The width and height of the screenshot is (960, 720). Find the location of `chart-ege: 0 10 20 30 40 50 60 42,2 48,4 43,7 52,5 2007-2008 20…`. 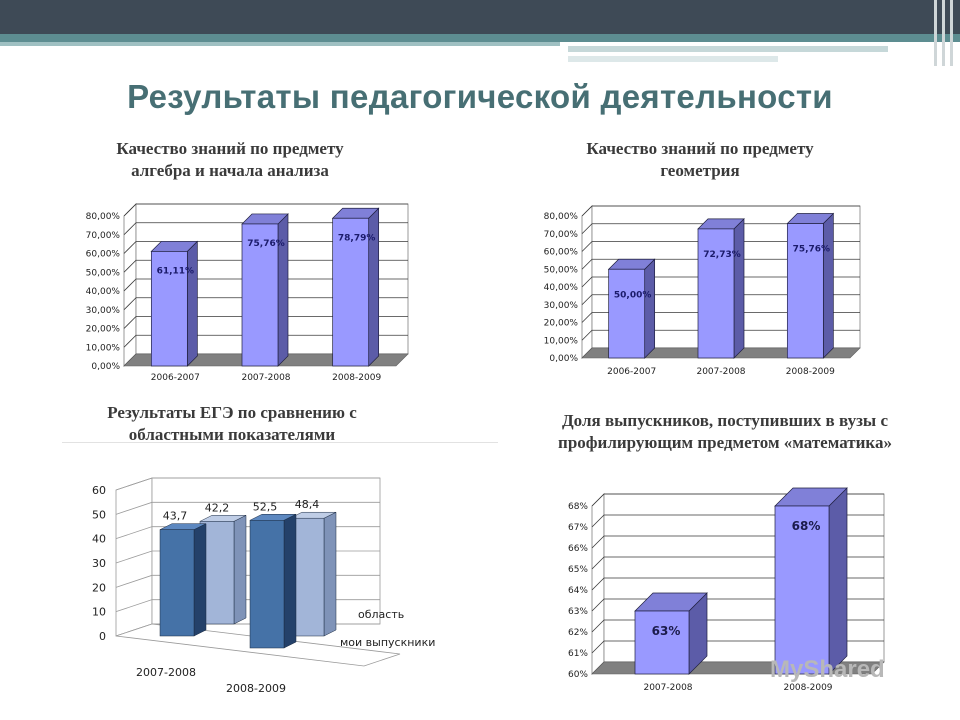

chart-ege: 0 10 20 30 40 50 60 42,2 48,4 43,7 52,5 2007-2008 20… is located at coordinates (263, 586).